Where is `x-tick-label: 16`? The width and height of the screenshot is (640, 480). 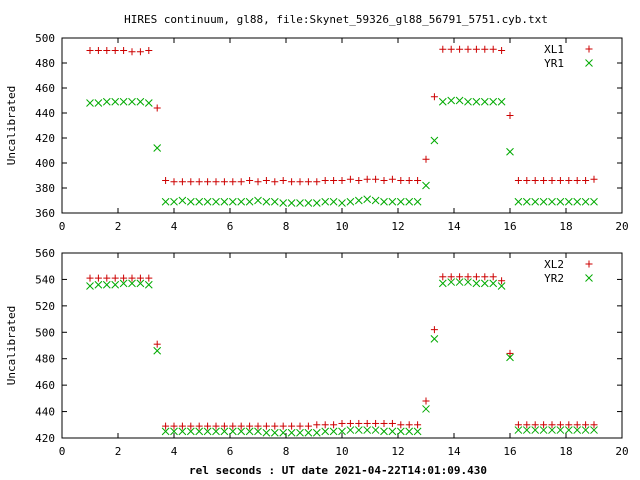
x-tick-label: 16 is located at coordinates (509, 451).